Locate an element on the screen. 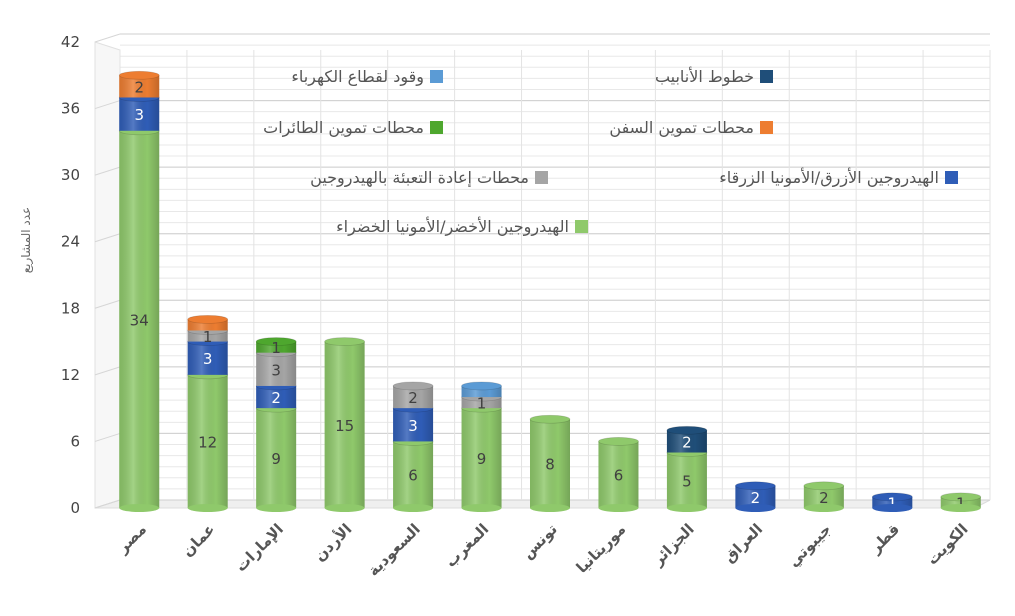  data-label: 34 is located at coordinates (139, 320).